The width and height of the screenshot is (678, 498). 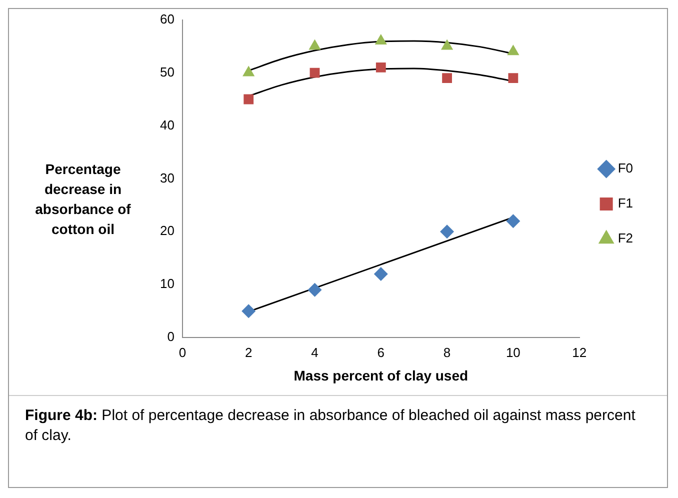 I want to click on x-tick-label: 4, so click(x=314, y=352).